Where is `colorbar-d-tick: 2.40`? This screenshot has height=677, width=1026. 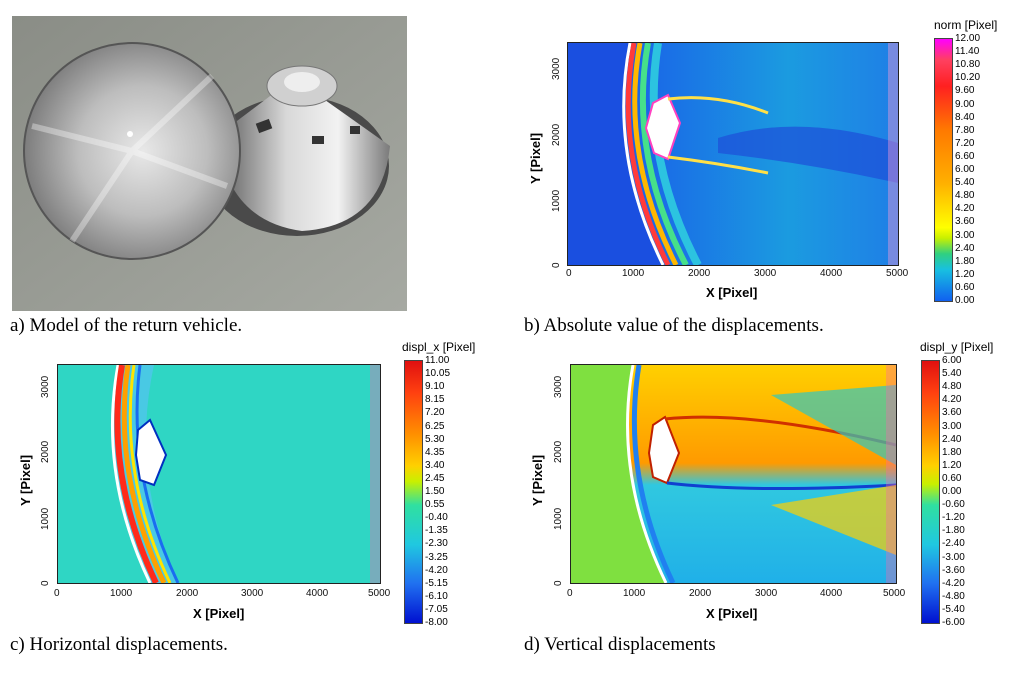
colorbar-d-tick: 2.40 is located at coordinates (952, 439).